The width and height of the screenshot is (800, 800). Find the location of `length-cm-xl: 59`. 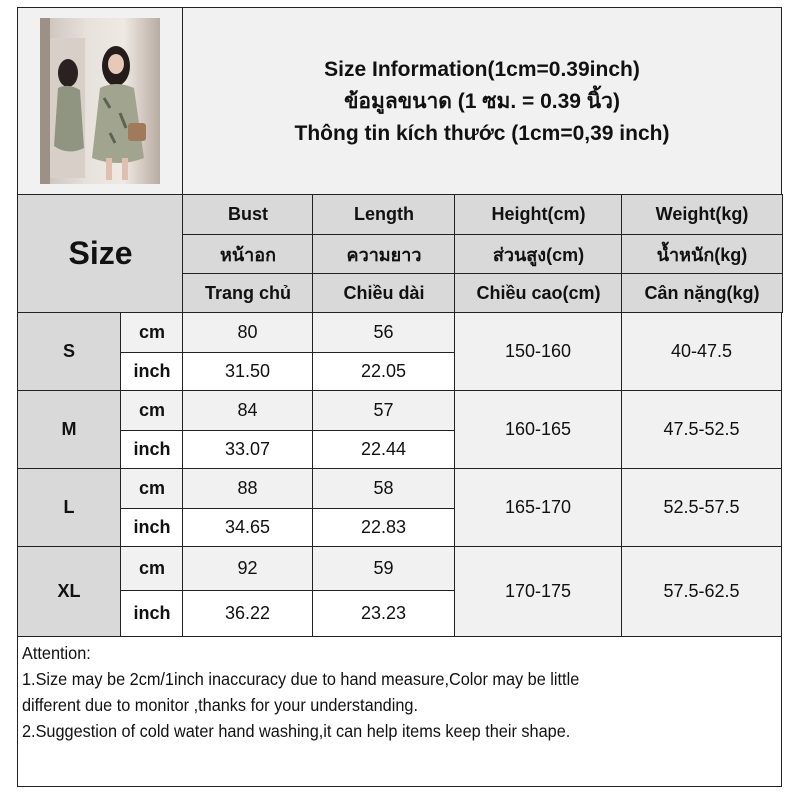

length-cm-xl: 59 is located at coordinates (383, 568).